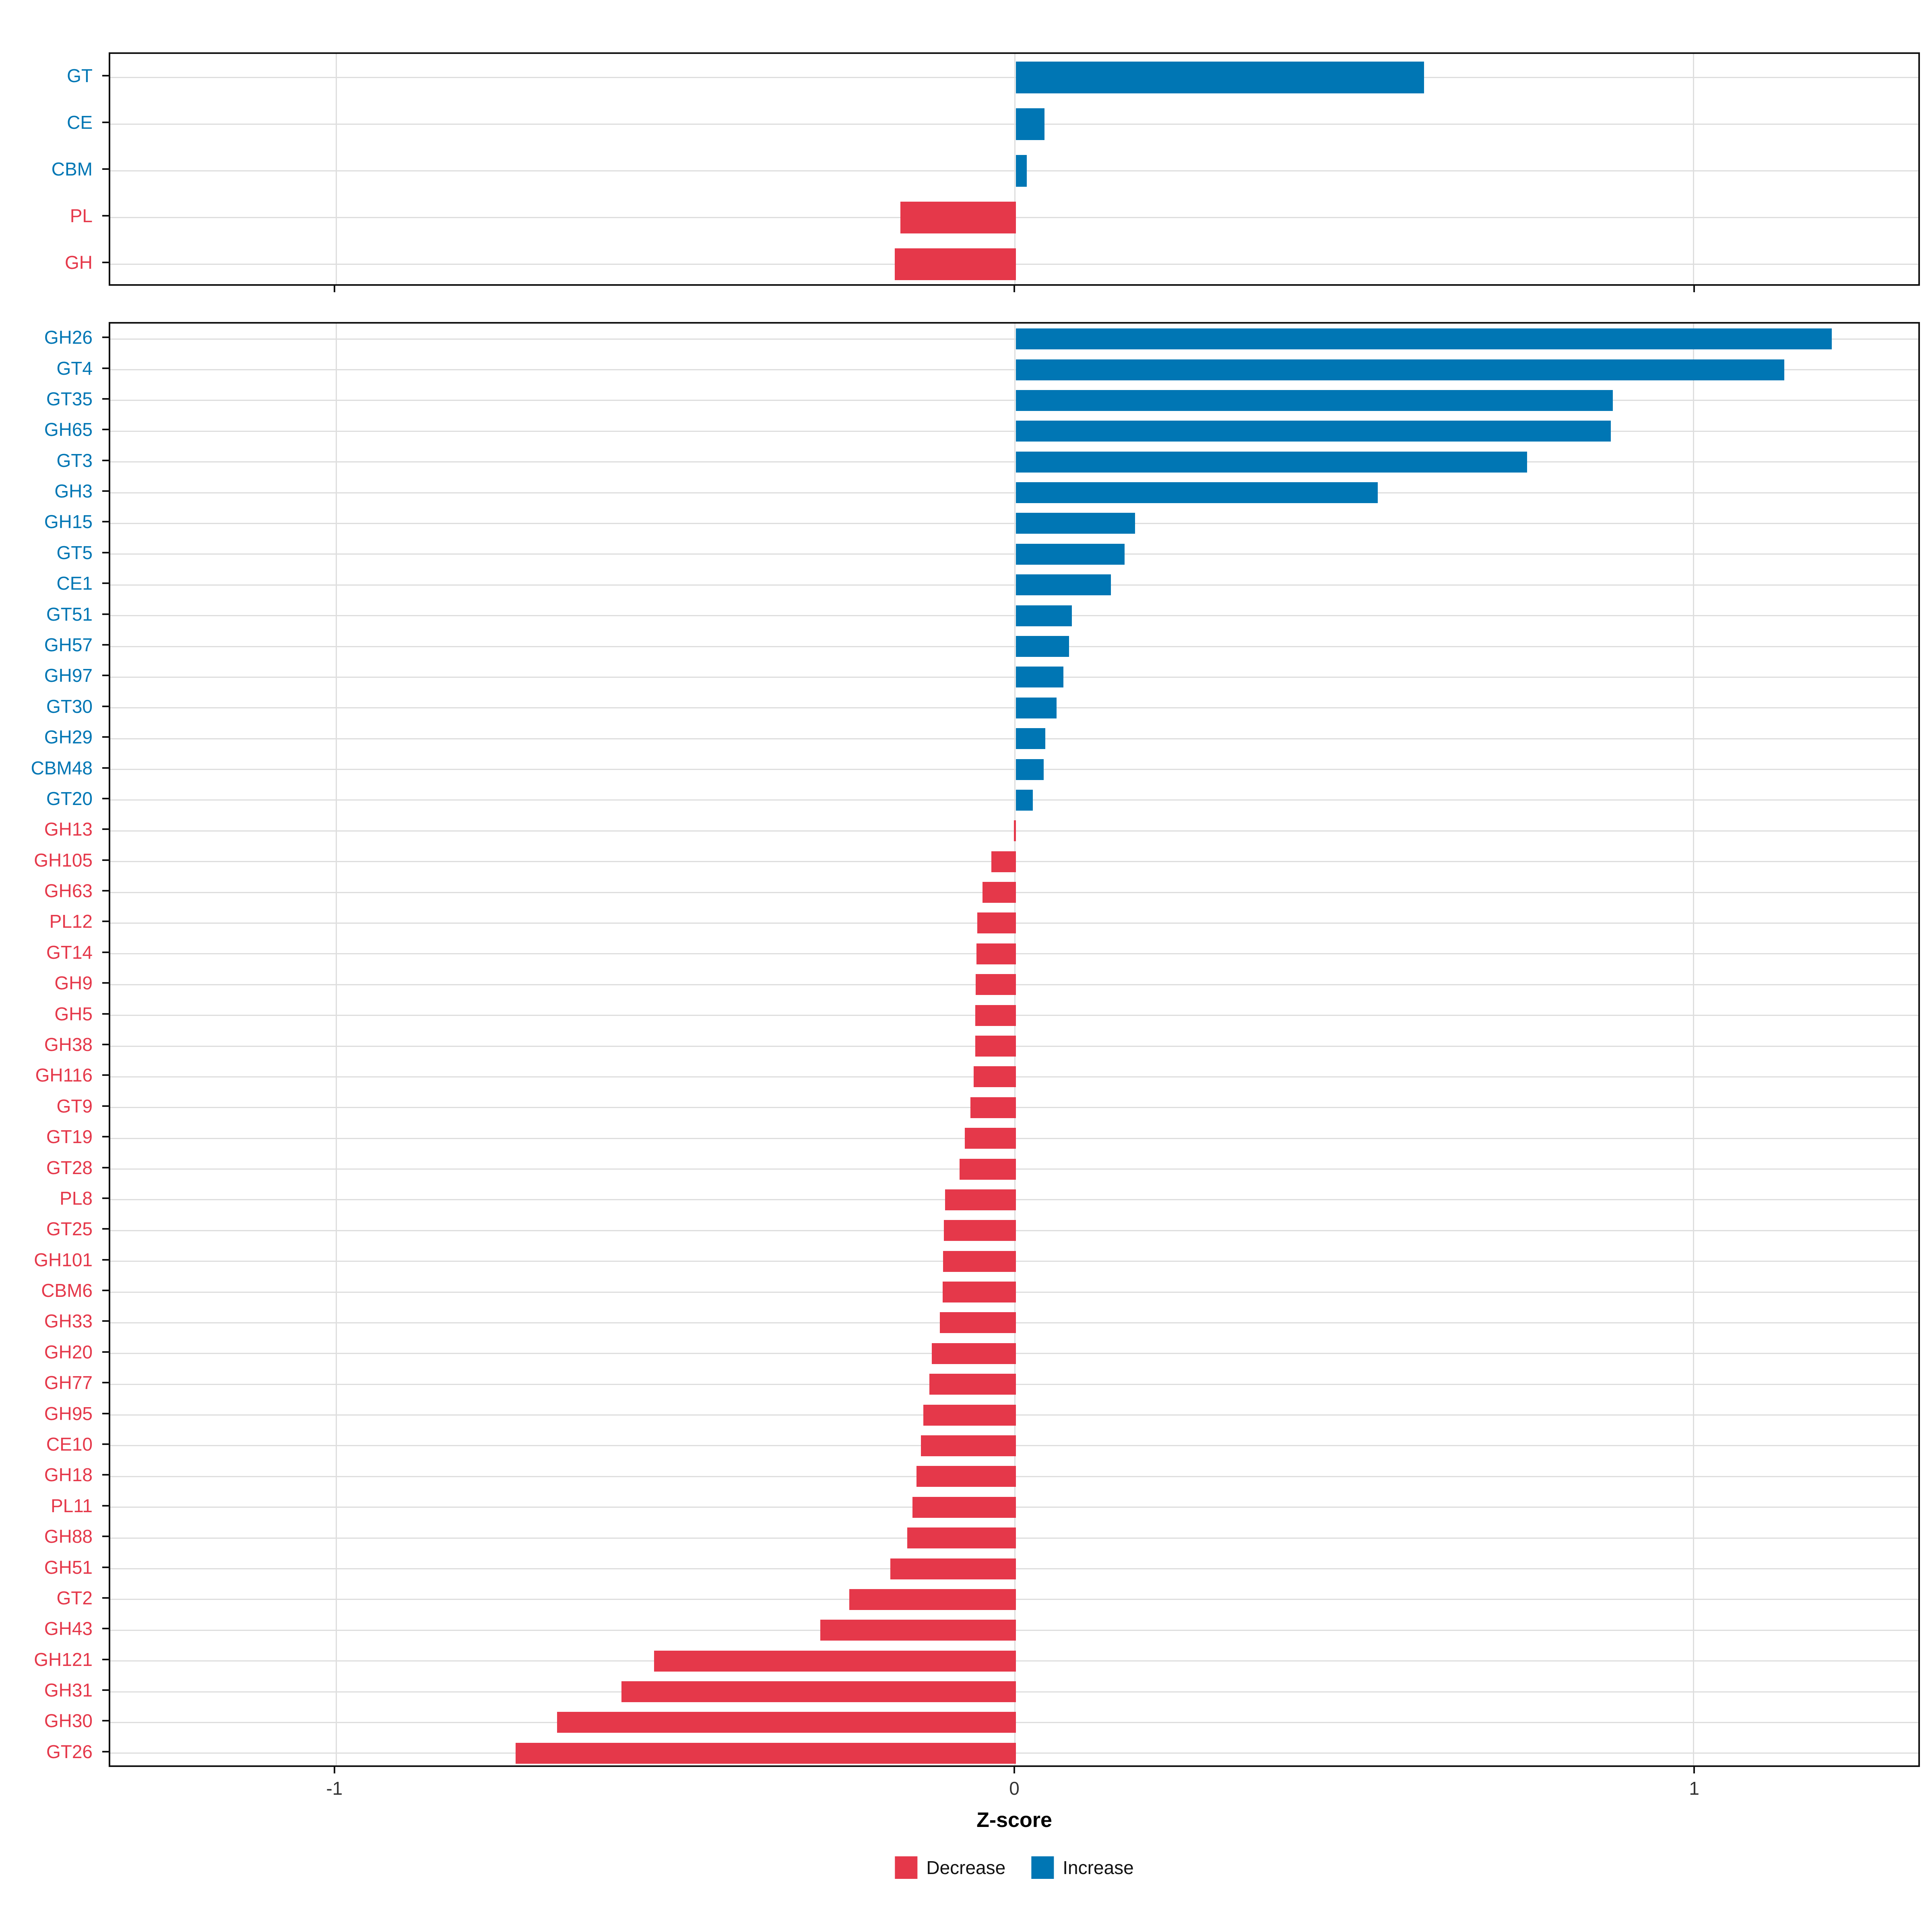  I want to click on bar-GH20, so click(973, 1353).